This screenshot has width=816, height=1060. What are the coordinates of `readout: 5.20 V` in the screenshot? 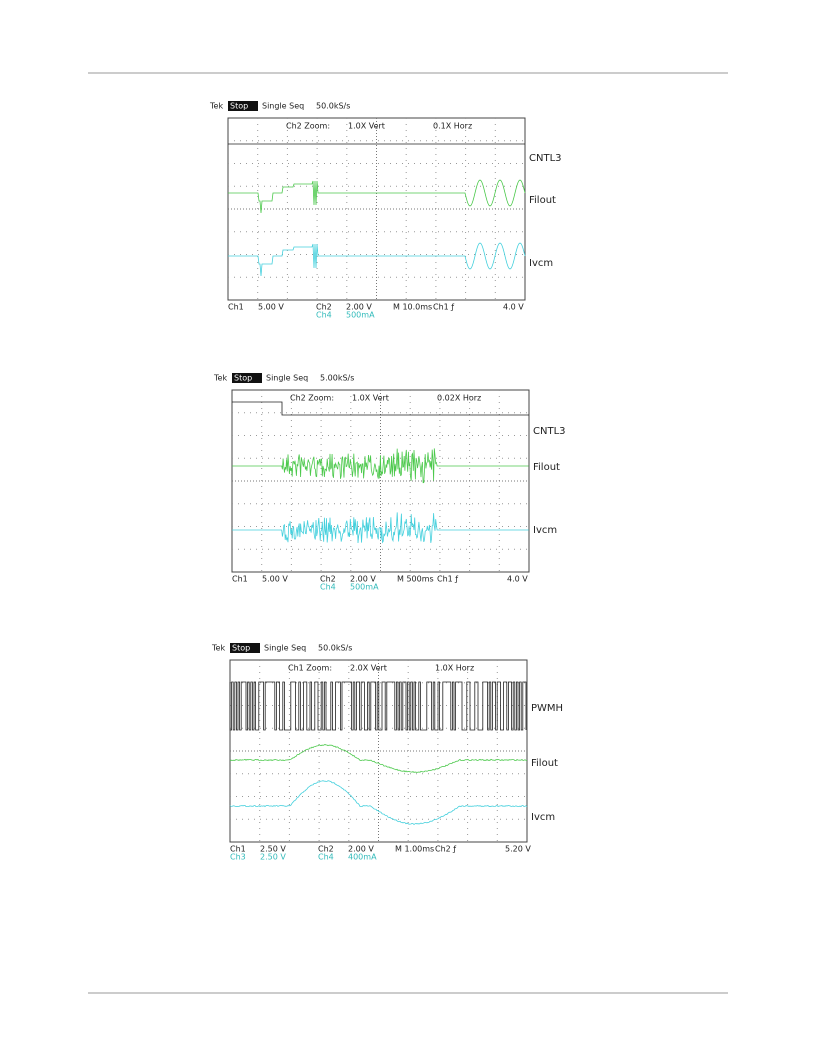 It's located at (518, 849).